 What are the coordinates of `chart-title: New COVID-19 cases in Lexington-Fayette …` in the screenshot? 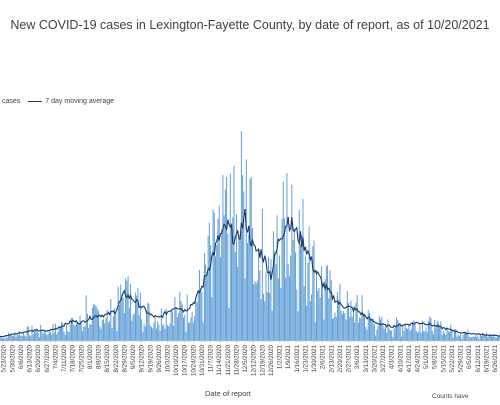 It's located at (250, 25).